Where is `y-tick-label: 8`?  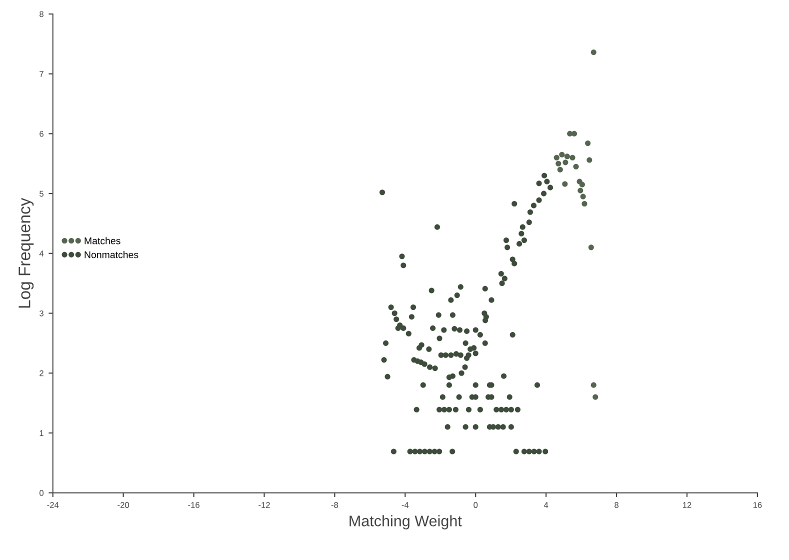
y-tick-label: 8 is located at coordinates (42, 14).